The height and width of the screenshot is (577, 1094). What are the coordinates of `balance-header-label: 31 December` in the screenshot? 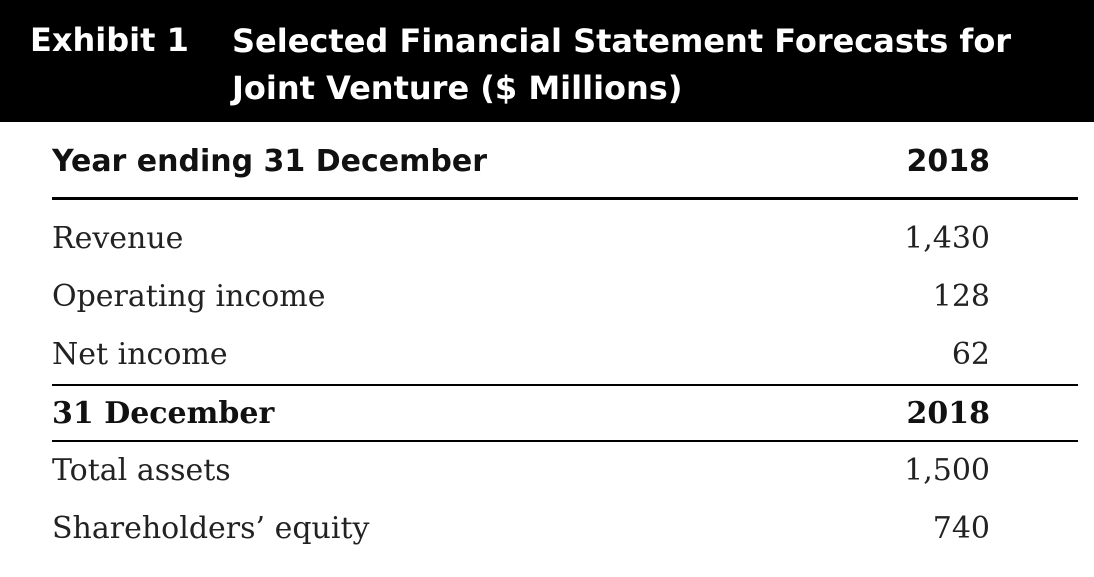 It's located at (163, 413).